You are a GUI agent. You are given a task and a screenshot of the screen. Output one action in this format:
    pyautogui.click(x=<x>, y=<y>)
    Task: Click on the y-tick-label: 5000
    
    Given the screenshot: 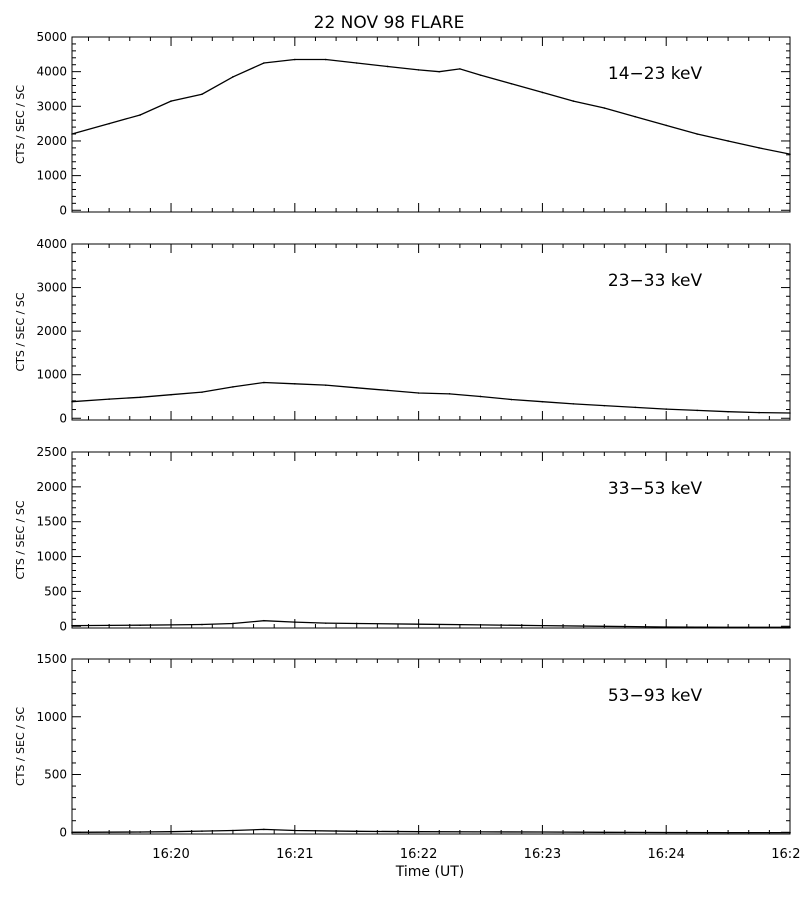 What is the action you would take?
    pyautogui.click(x=51, y=37)
    